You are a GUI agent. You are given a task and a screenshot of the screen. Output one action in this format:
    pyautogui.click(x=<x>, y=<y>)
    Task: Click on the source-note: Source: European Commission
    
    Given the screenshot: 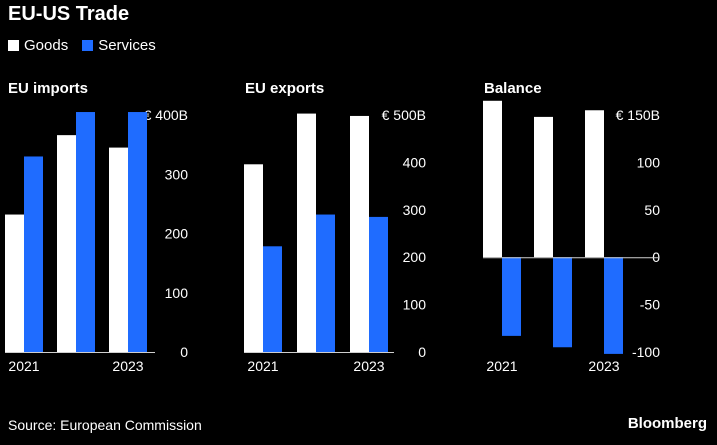 What is the action you would take?
    pyautogui.click(x=105, y=425)
    